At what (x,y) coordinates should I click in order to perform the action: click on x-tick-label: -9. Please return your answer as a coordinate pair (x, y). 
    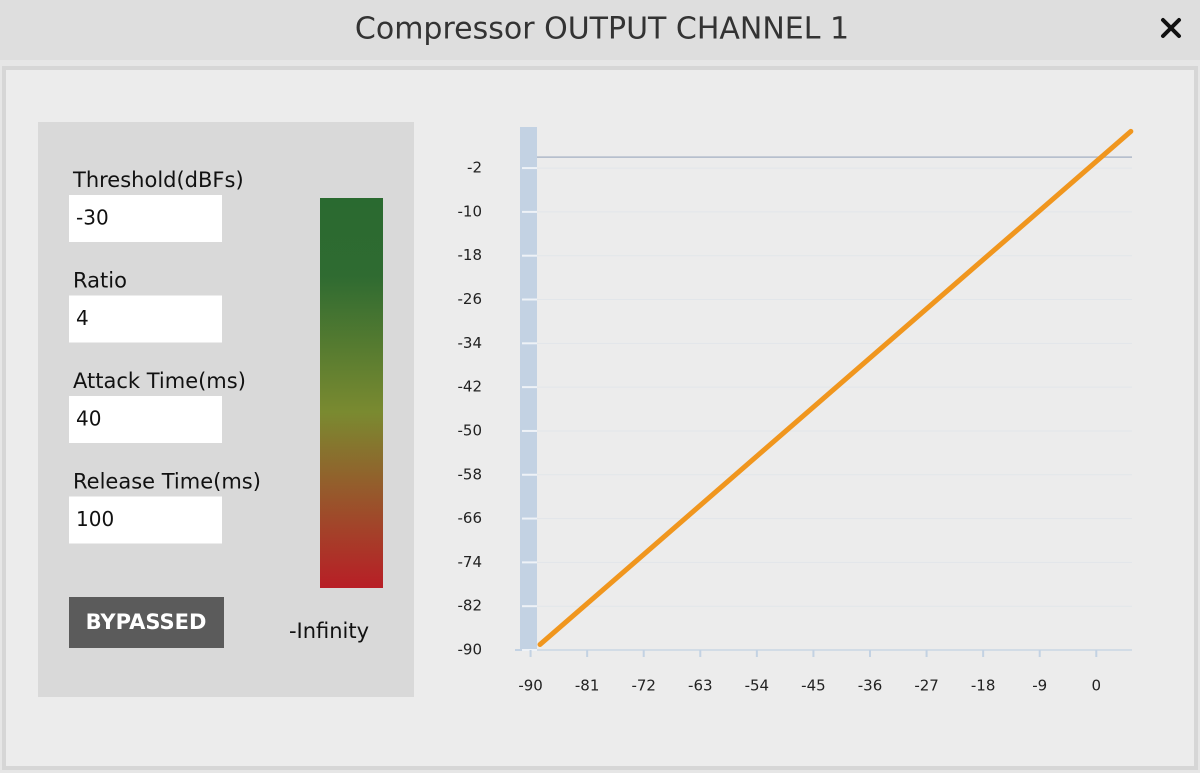
    Looking at the image, I should click on (1039, 686).